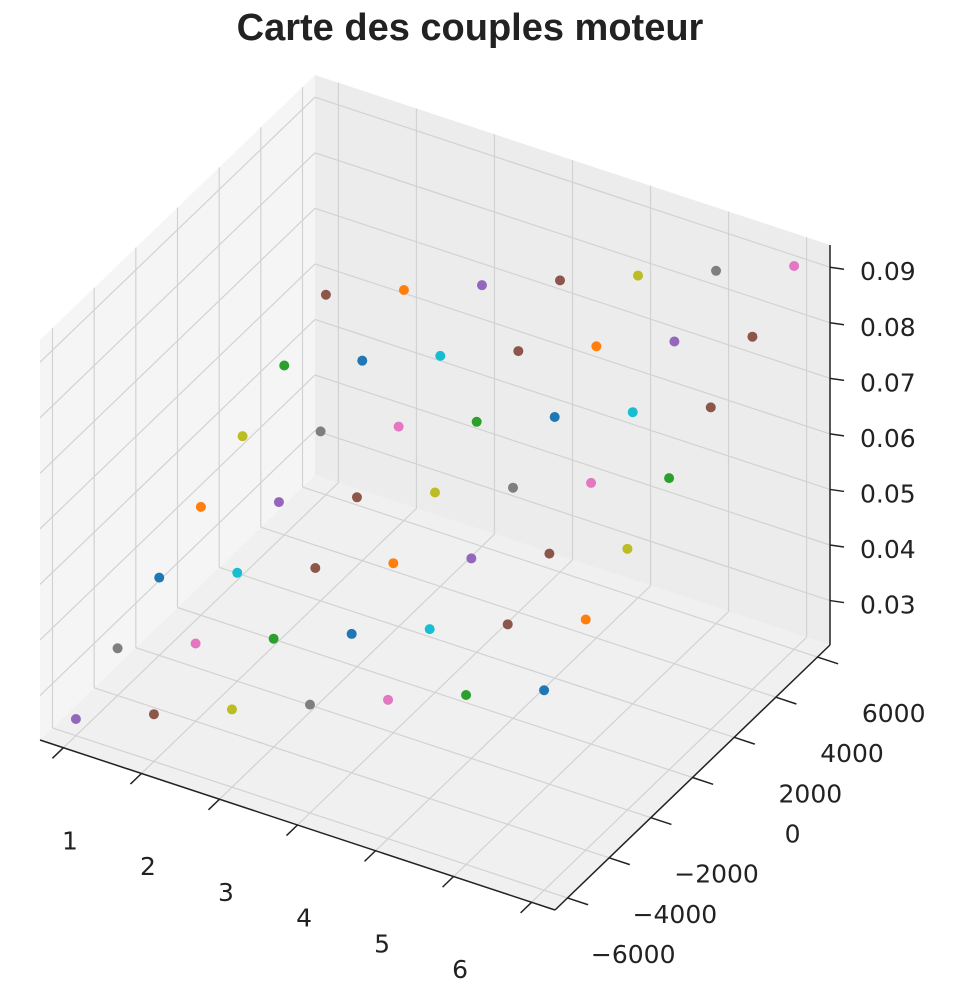  Describe the element at coordinates (852, 753) in the screenshot. I see `y-tick-label: 4000` at that location.